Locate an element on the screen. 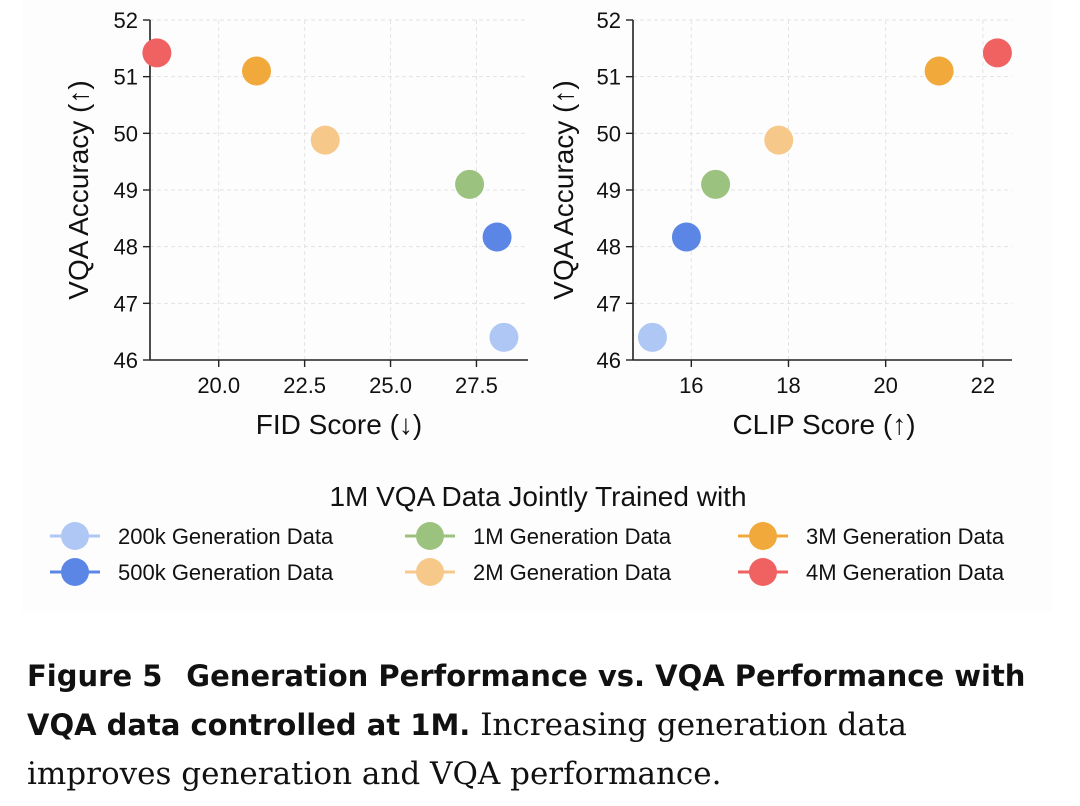 The height and width of the screenshot is (806, 1080). x-axis-label: CLIP Score (↑) is located at coordinates (823, 424).